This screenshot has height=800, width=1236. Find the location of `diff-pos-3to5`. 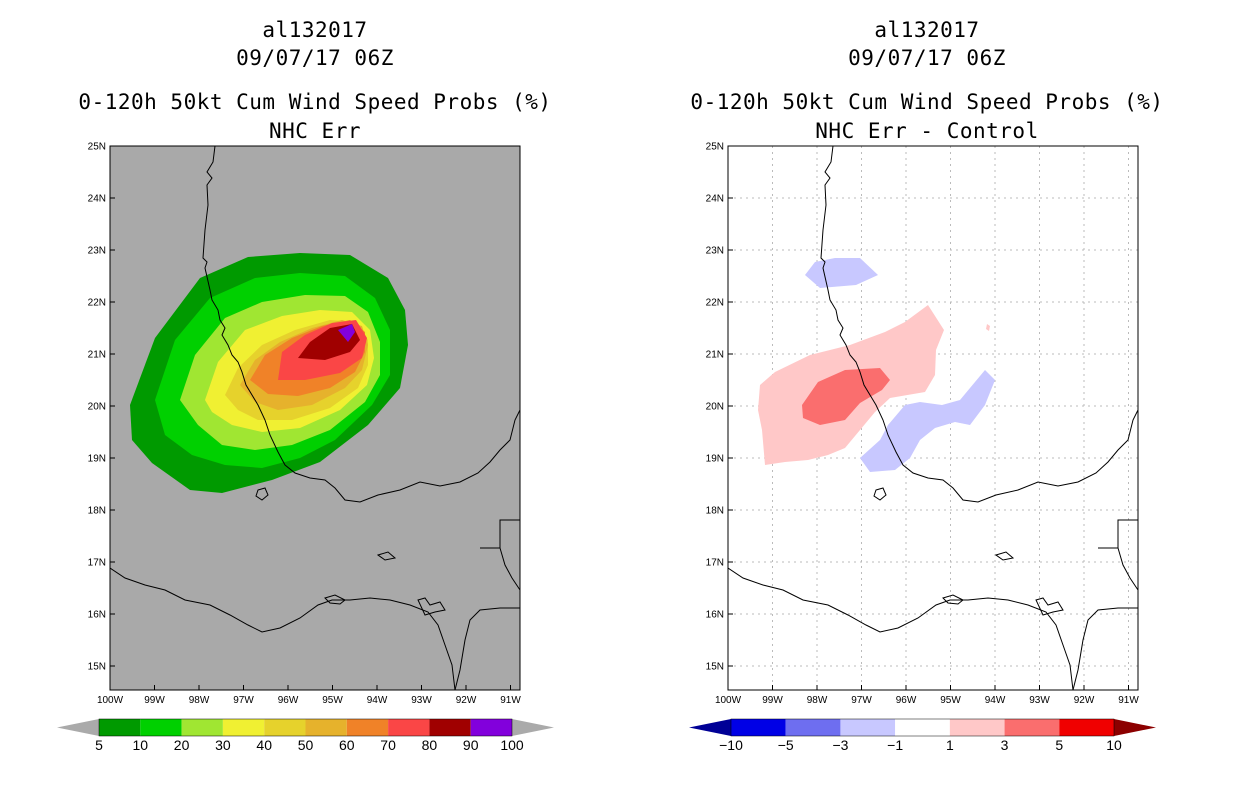

diff-pos-3to5 is located at coordinates (846, 396).